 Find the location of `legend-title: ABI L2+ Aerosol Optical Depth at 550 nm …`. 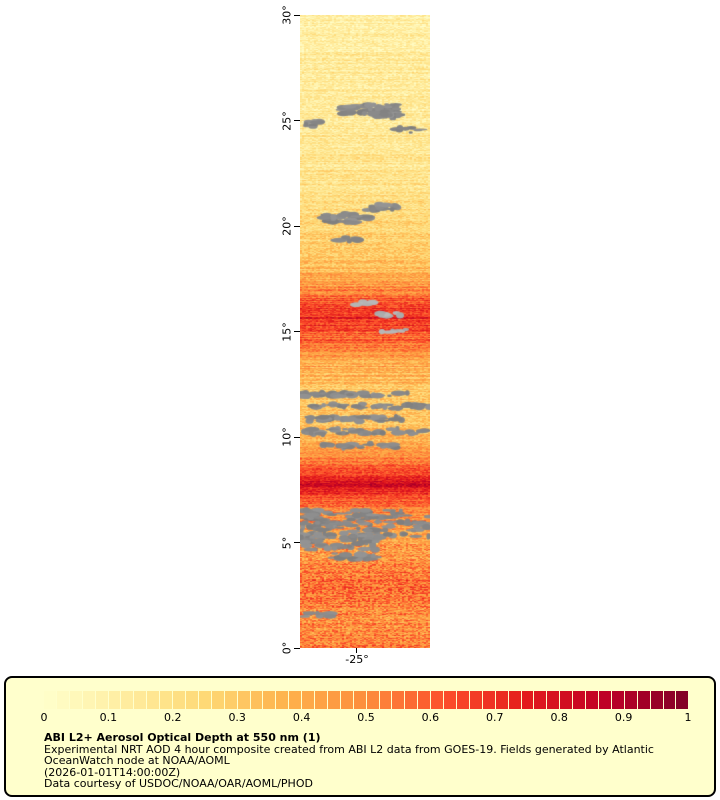

legend-title: ABI L2+ Aerosol Optical Depth at 550 nm … is located at coordinates (182, 737).